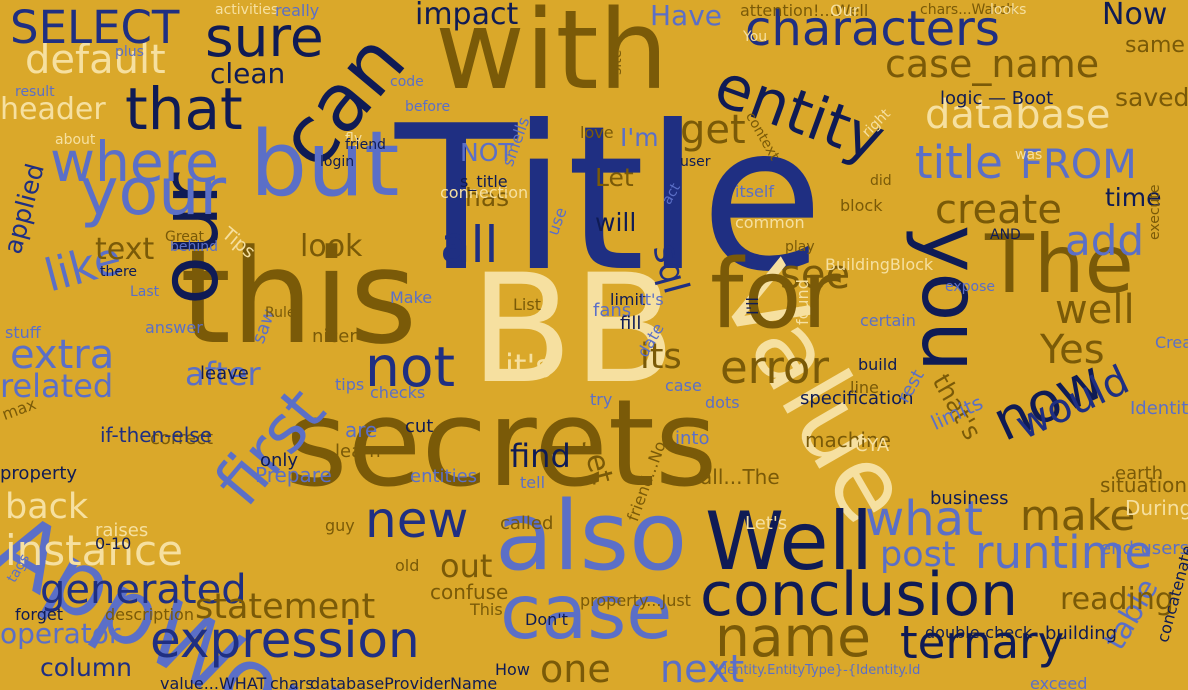  I want to click on word-after: after, so click(223, 374).